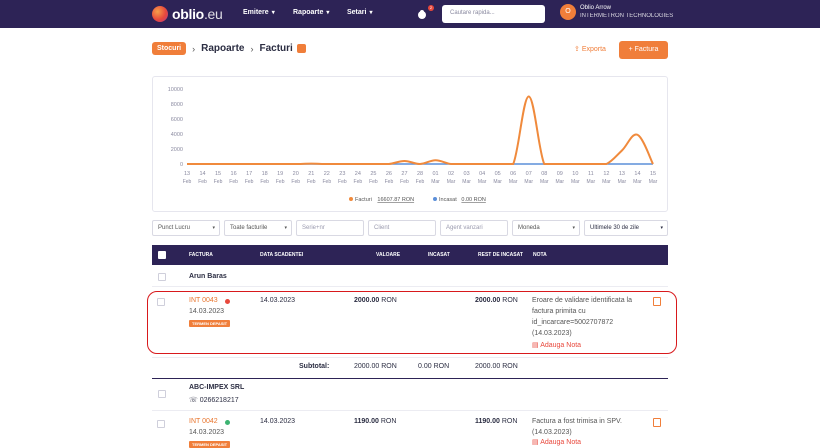 This screenshot has width=820, height=448. What do you see at coordinates (434, 366) in the screenshot?
I see `subtotal-incasat: 0.00 RON` at bounding box center [434, 366].